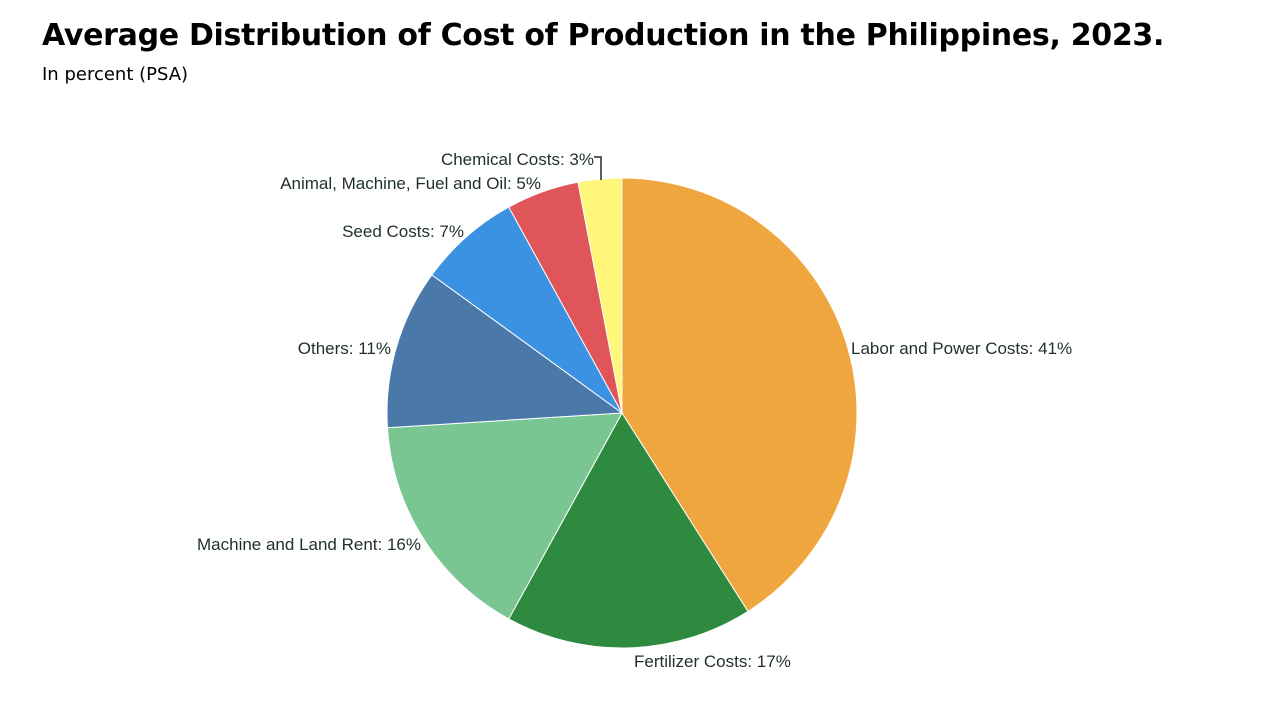  Describe the element at coordinates (505, 351) in the screenshot. I see `pie-slice-others` at that location.